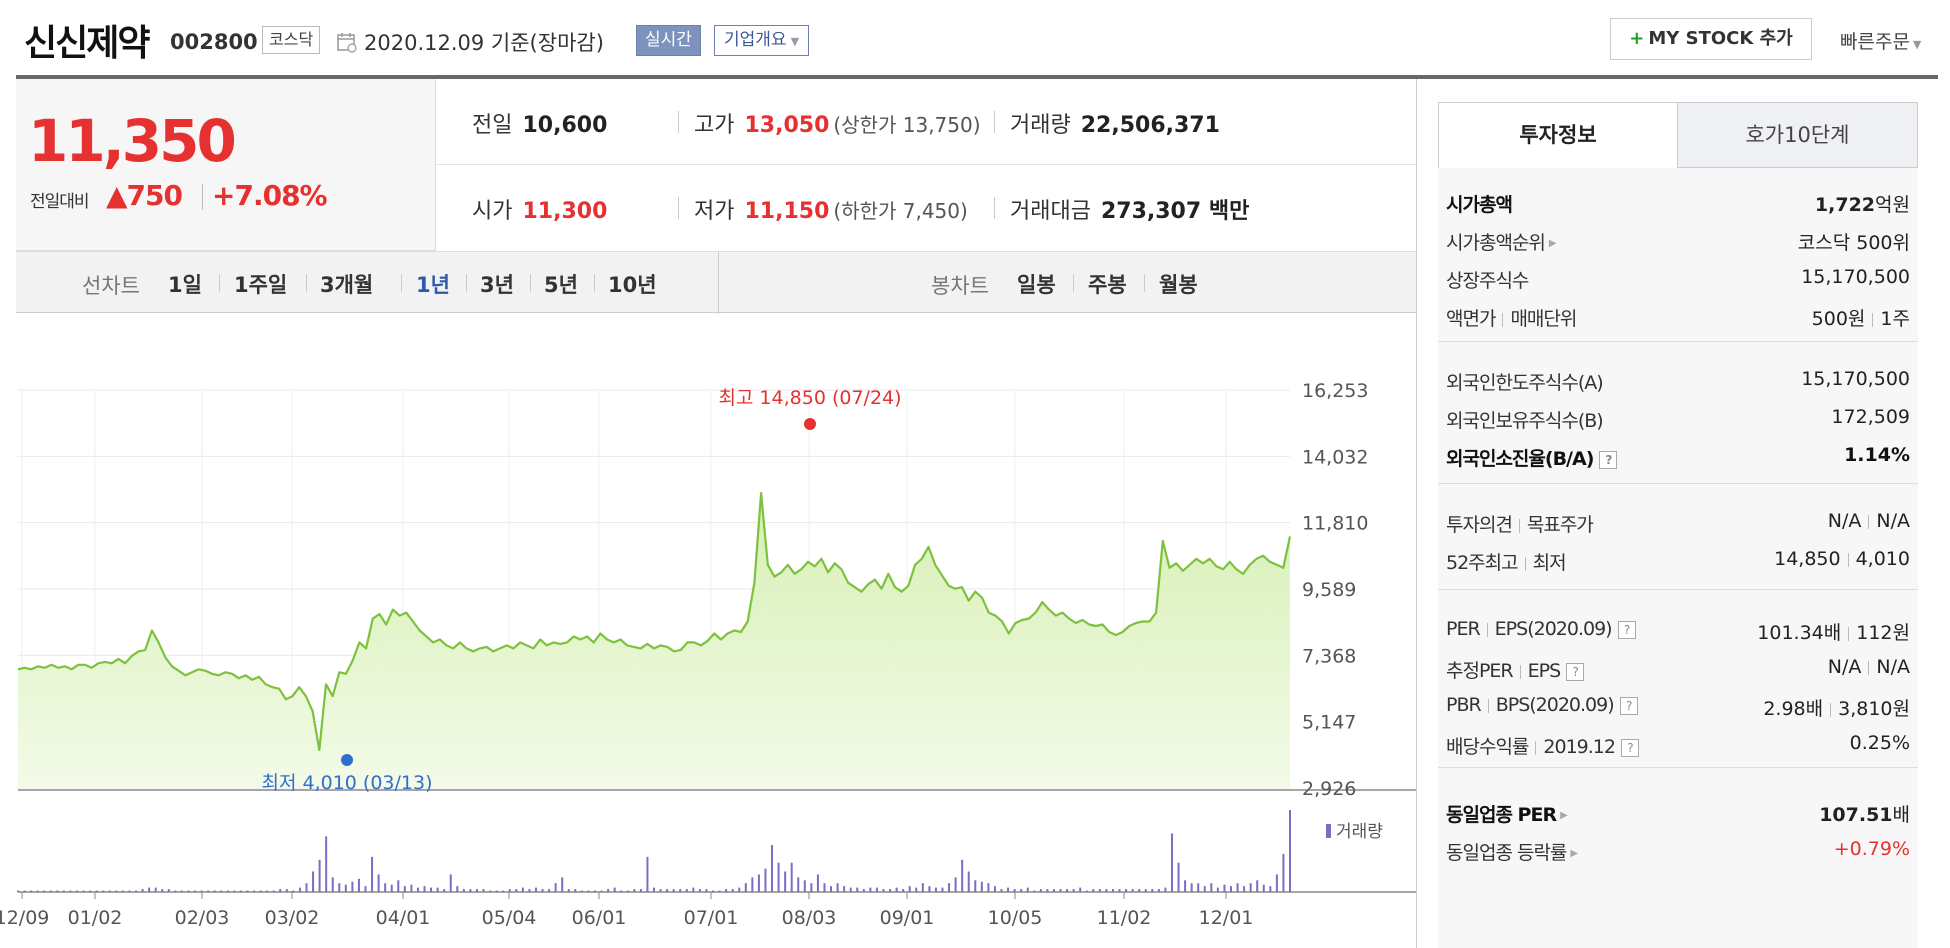 The image size is (1950, 948). What do you see at coordinates (1040, 125) in the screenshot?
I see `volume-label: 거래량` at bounding box center [1040, 125].